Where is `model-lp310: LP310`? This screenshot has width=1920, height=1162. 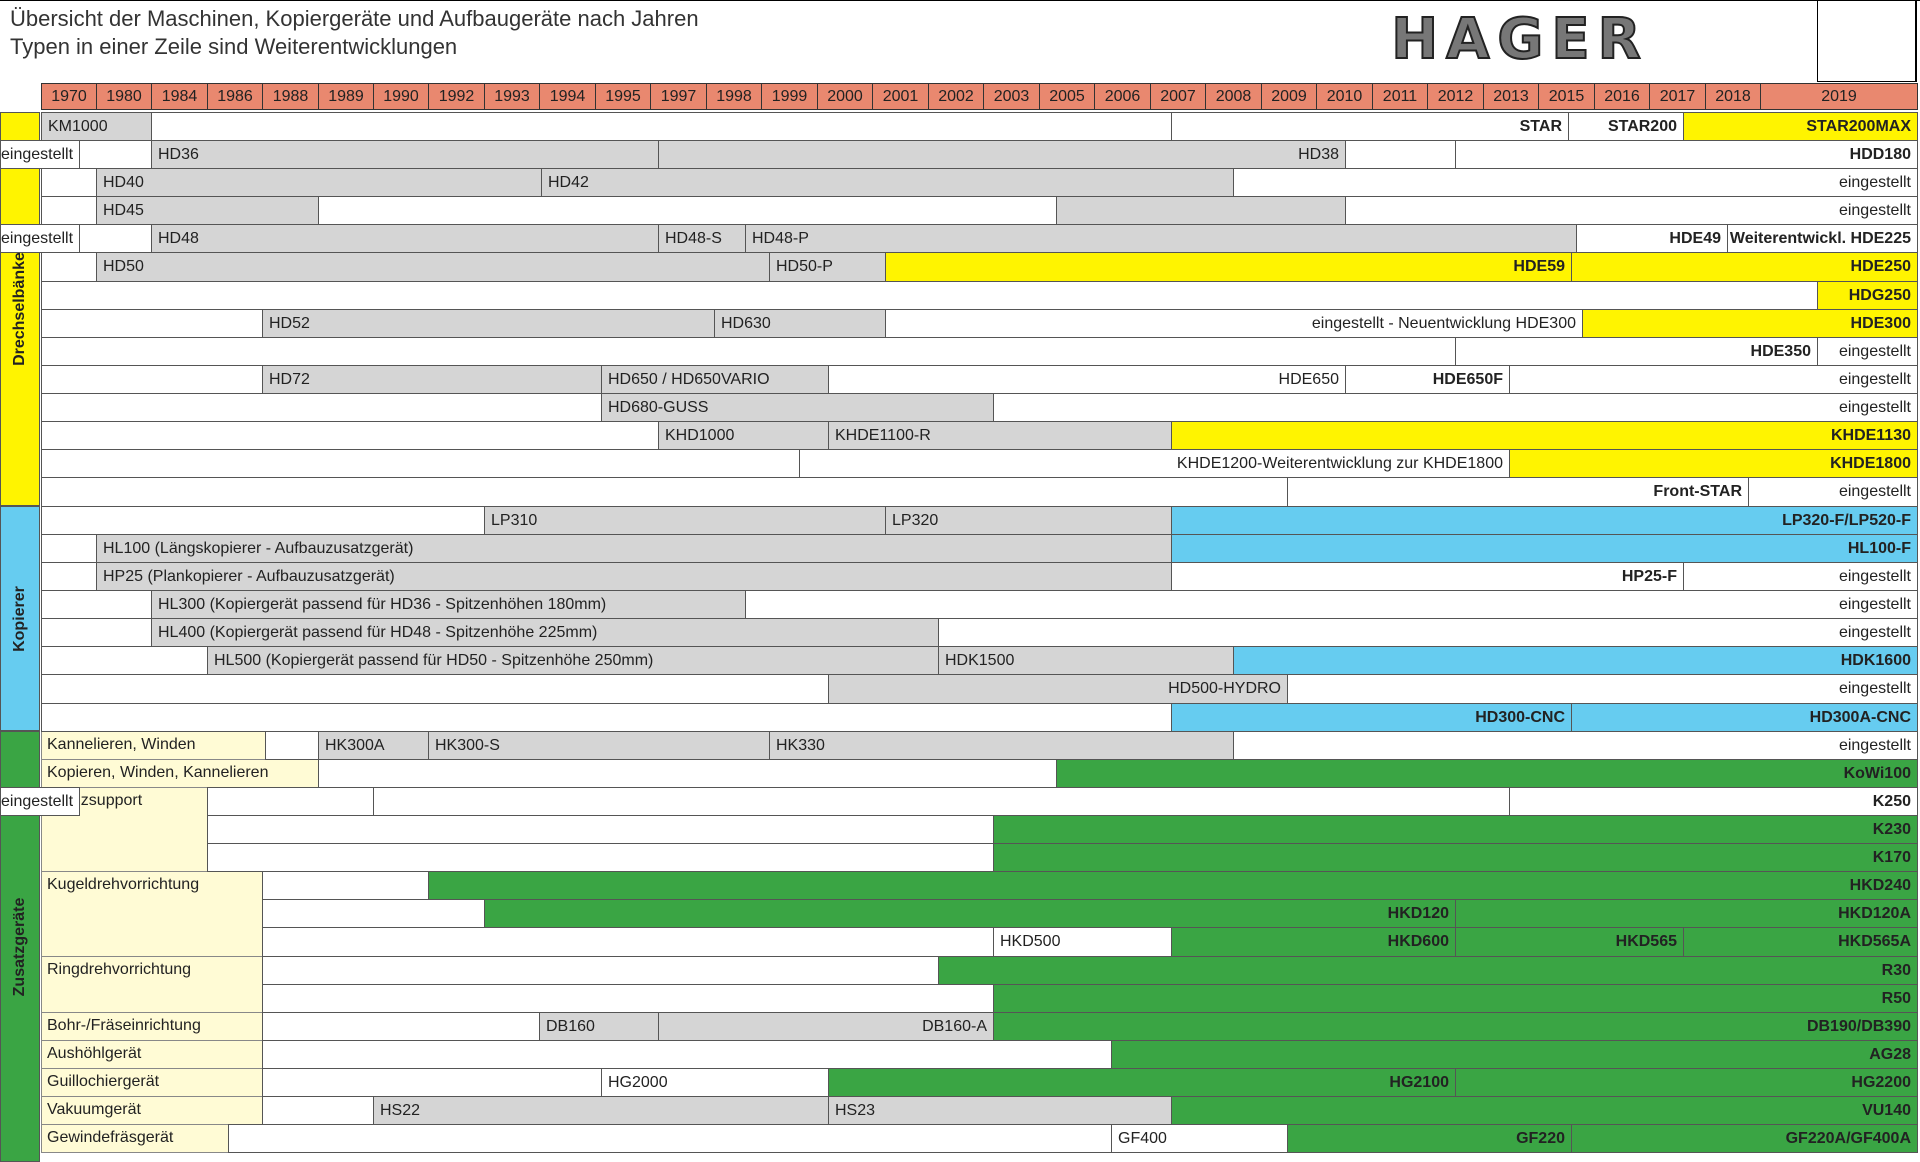 model-lp310: LP310 is located at coordinates (685, 520).